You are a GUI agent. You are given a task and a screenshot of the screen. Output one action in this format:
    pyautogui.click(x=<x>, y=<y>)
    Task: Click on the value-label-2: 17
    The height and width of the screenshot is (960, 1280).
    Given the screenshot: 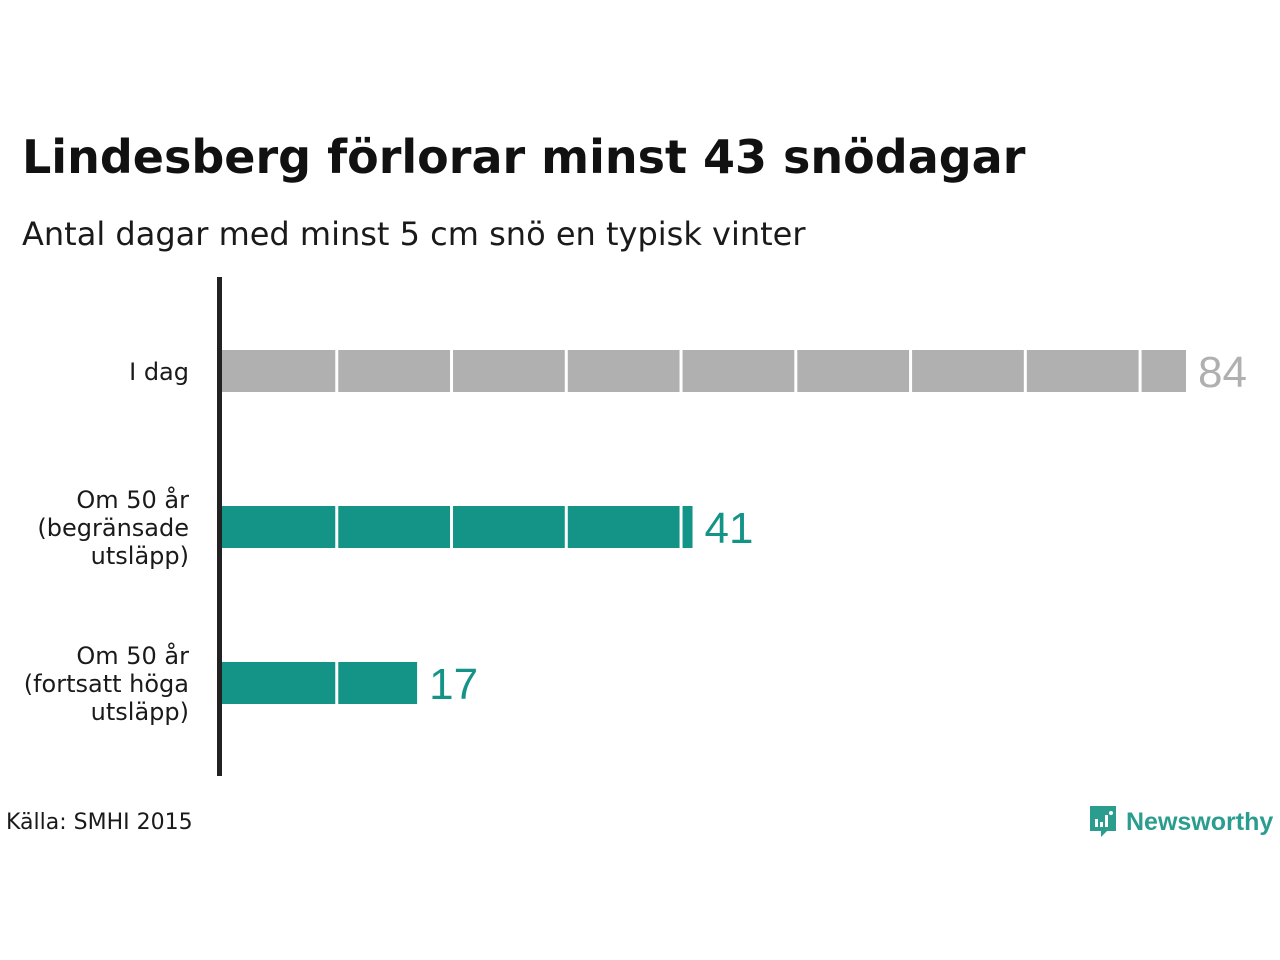 What is the action you would take?
    pyautogui.click(x=453, y=684)
    